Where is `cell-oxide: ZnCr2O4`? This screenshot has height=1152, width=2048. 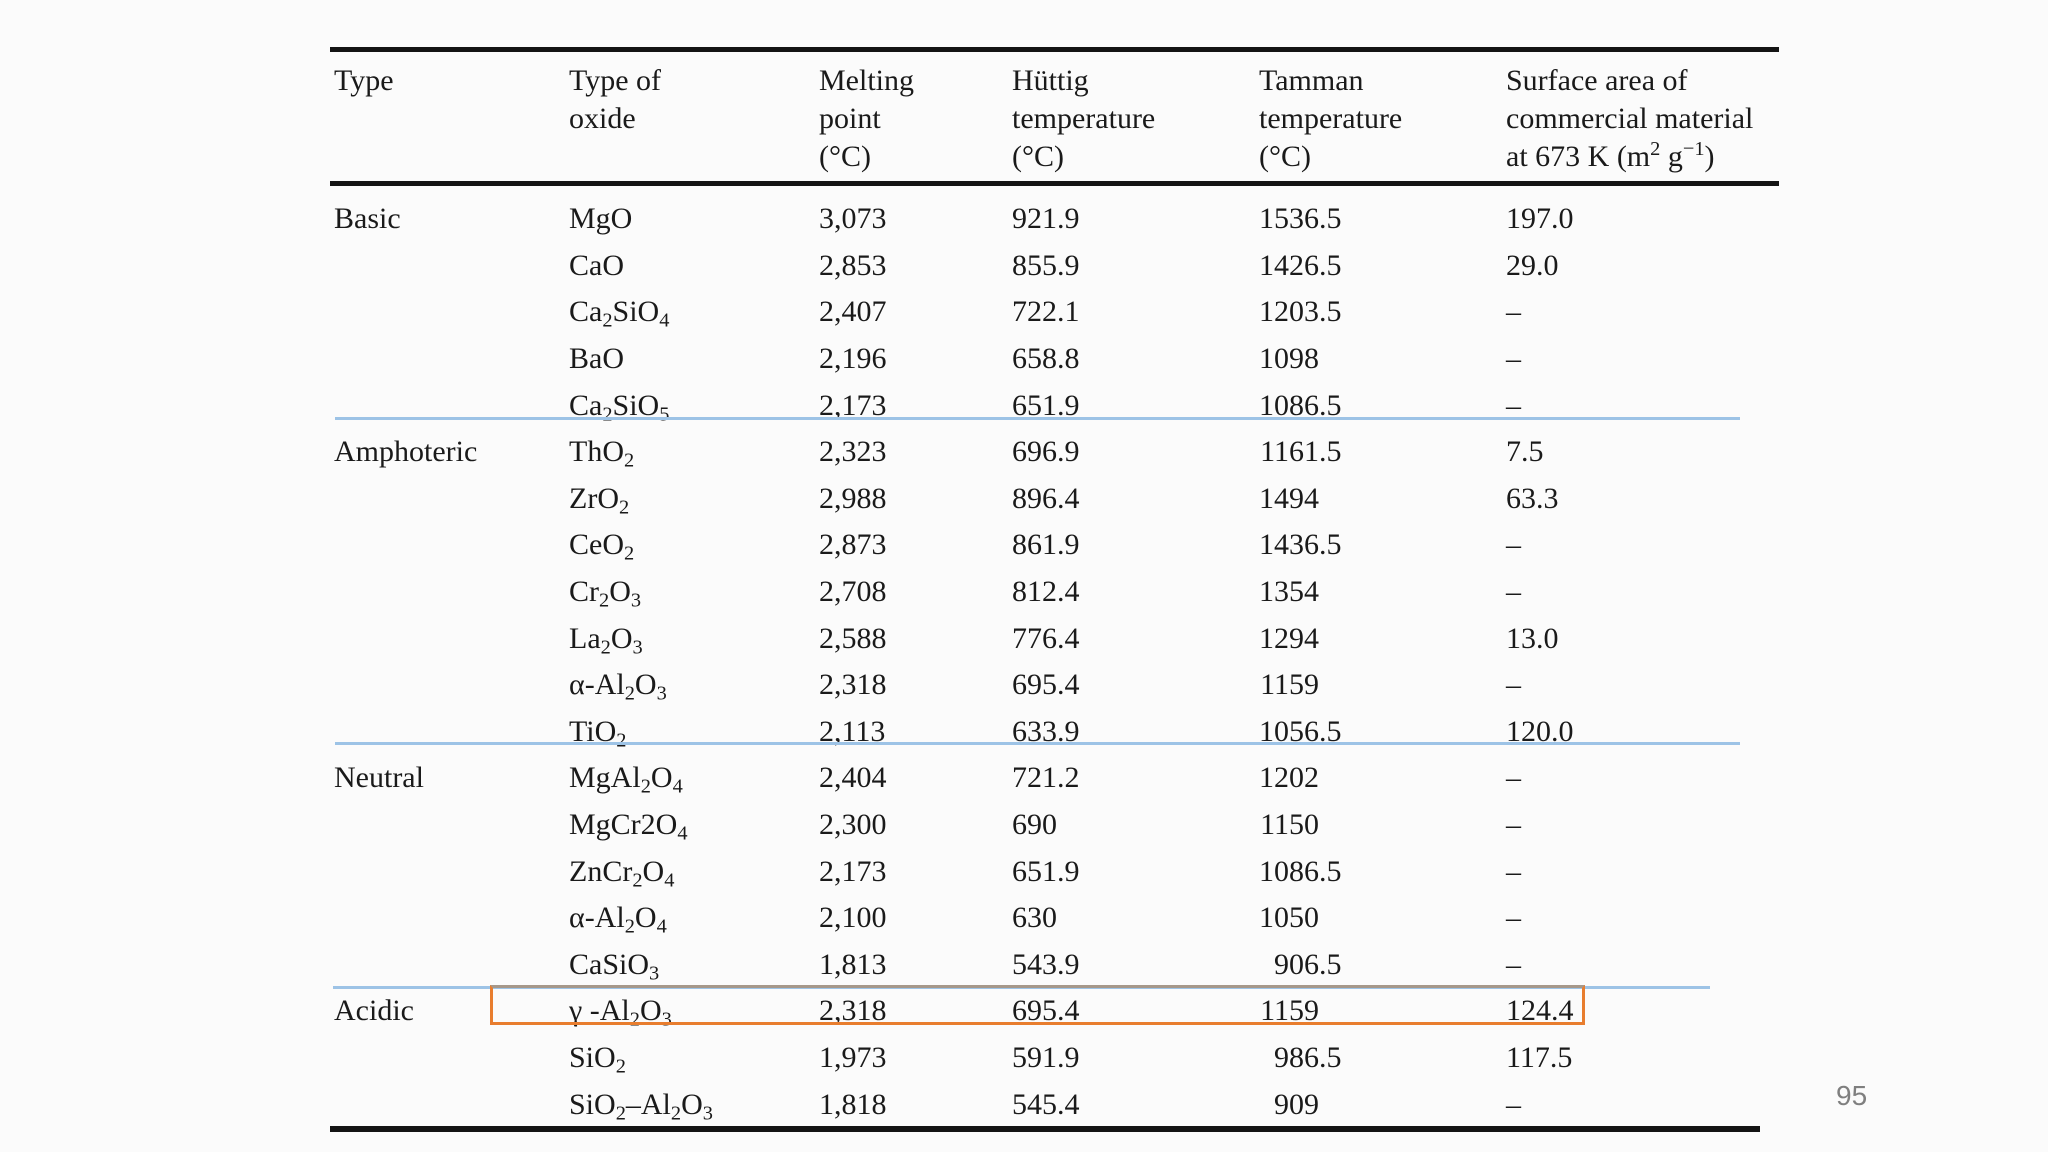 cell-oxide: ZnCr2O4 is located at coordinates (622, 873).